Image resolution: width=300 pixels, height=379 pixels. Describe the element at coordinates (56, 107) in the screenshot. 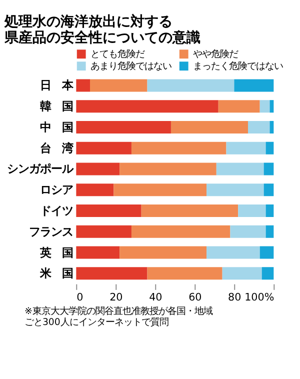

I see `y-tick-label: 韓 国` at that location.